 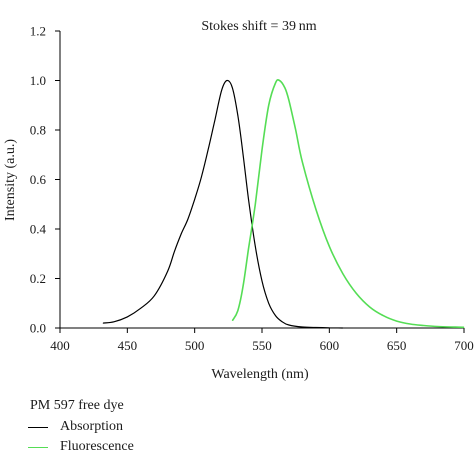 What do you see at coordinates (91, 426) in the screenshot?
I see `legend-label-absorption: Absorption` at bounding box center [91, 426].